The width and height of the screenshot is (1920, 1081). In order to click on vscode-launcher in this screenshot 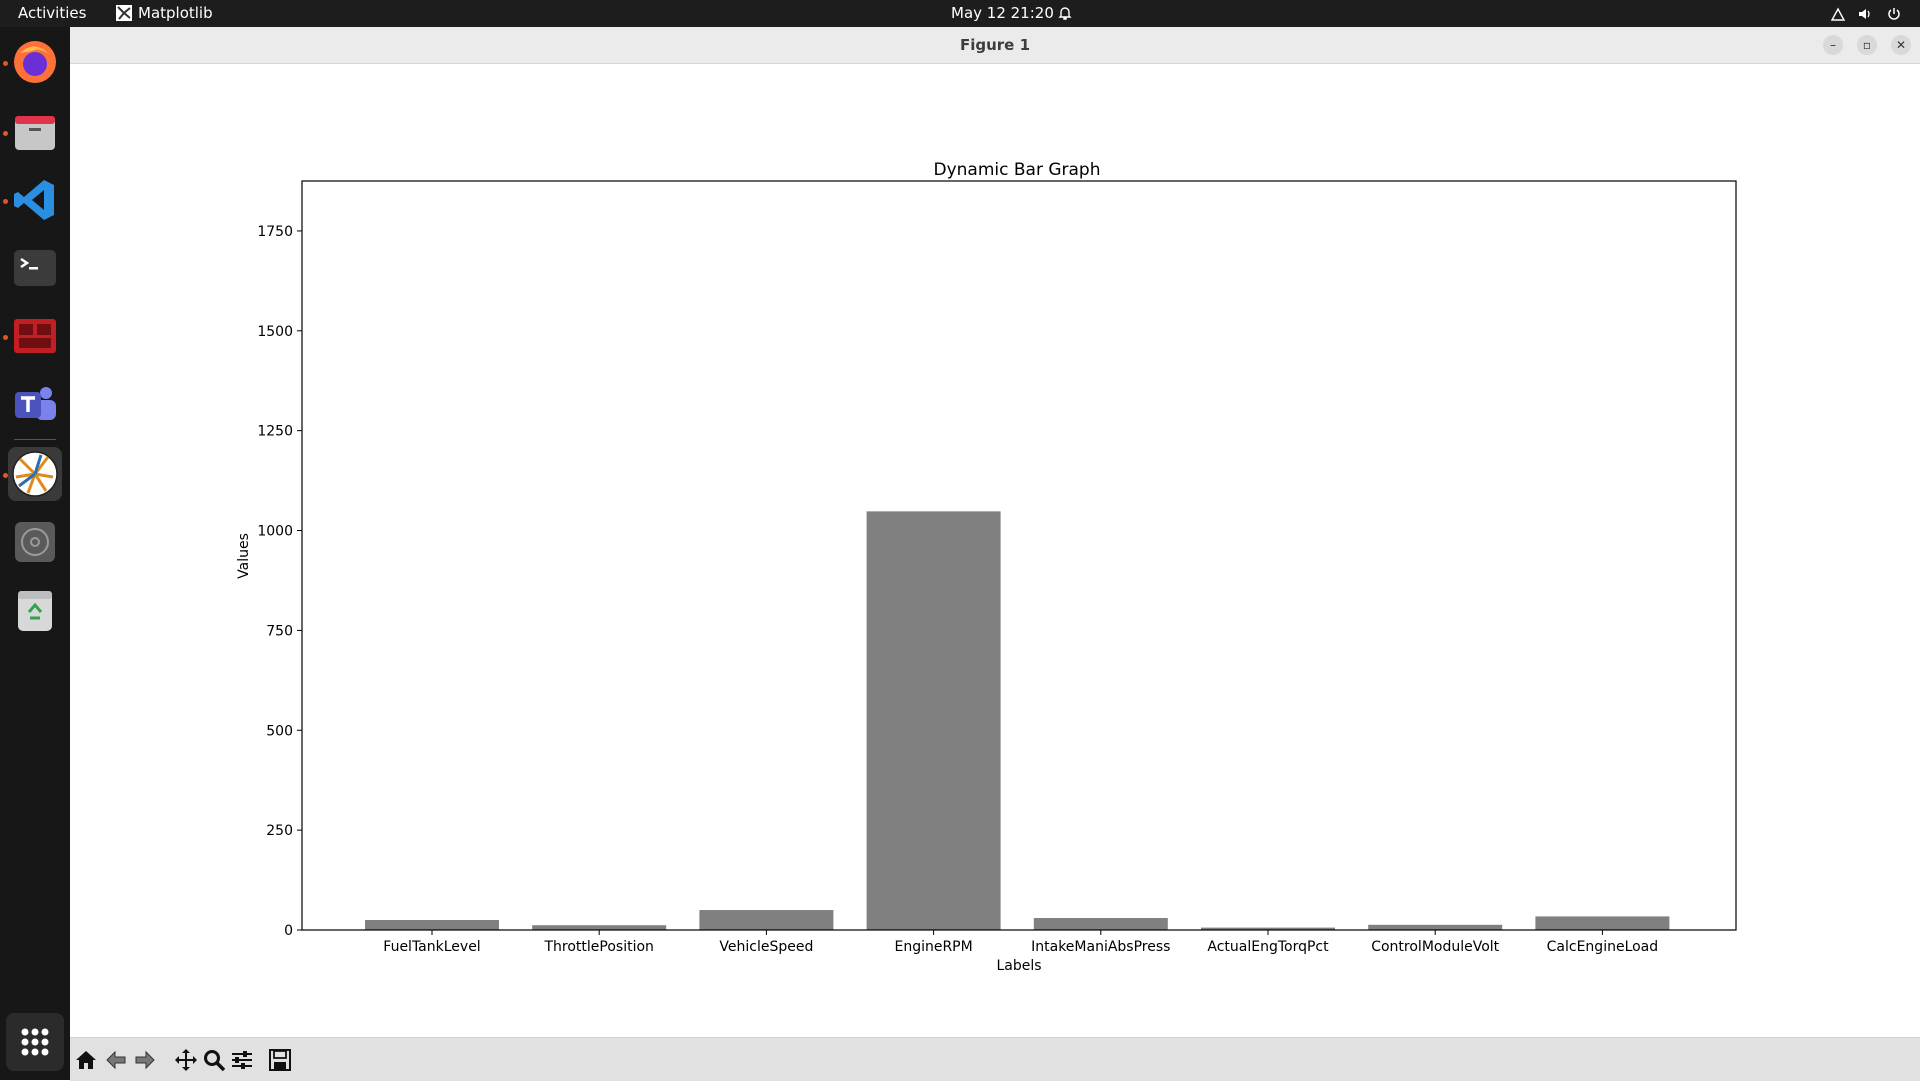, I will do `click(35, 200)`.